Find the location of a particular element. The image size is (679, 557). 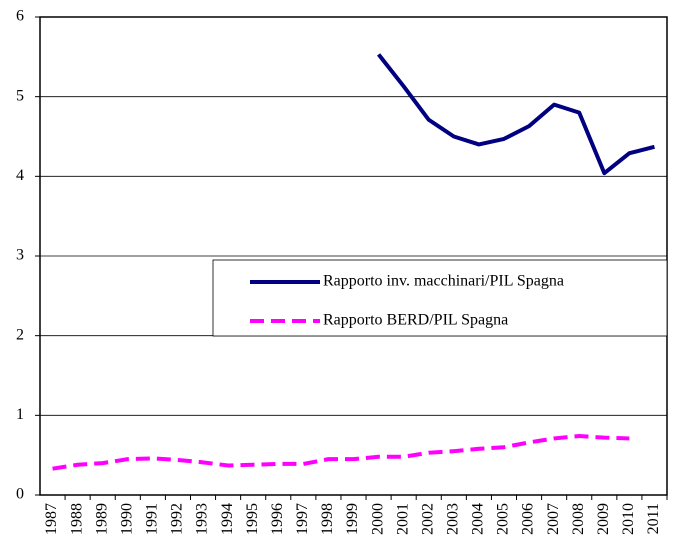

x-tick-label: 1995 is located at coordinates (252, 519).